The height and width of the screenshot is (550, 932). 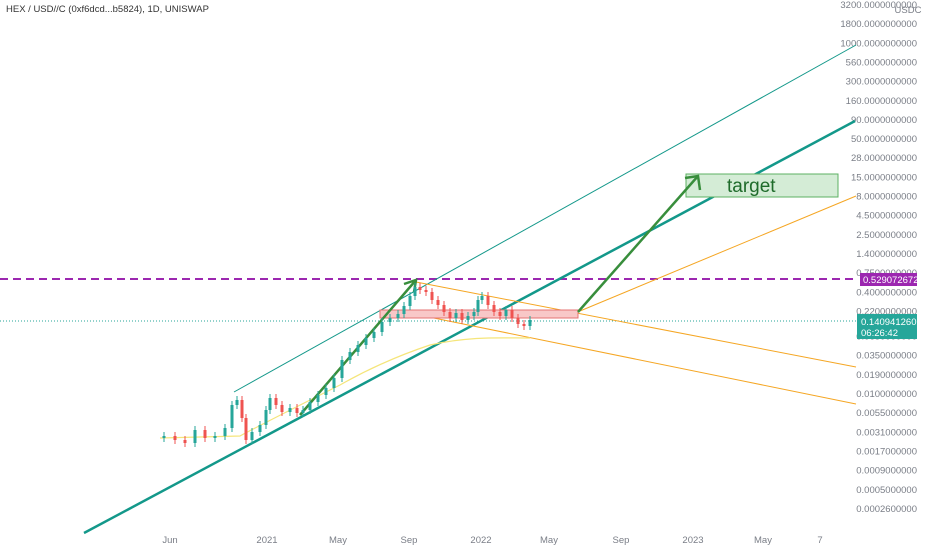 What do you see at coordinates (884, 158) in the screenshot?
I see `y-tick-label: 28.0000000000` at bounding box center [884, 158].